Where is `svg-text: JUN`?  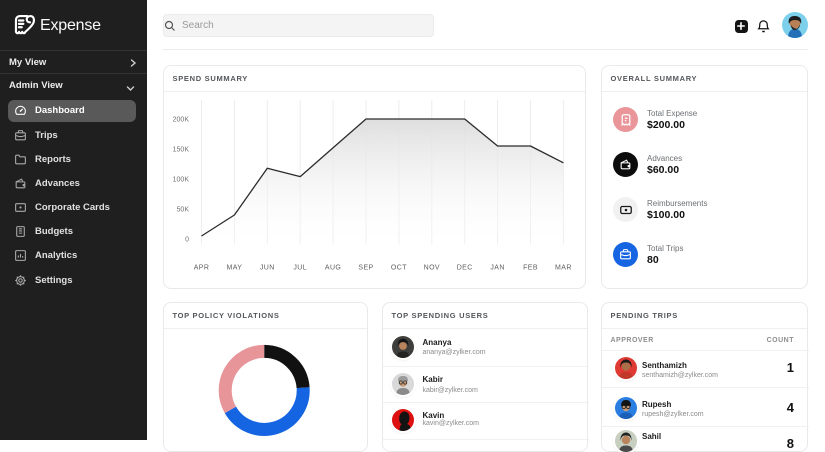 svg-text: JUN is located at coordinates (267, 268).